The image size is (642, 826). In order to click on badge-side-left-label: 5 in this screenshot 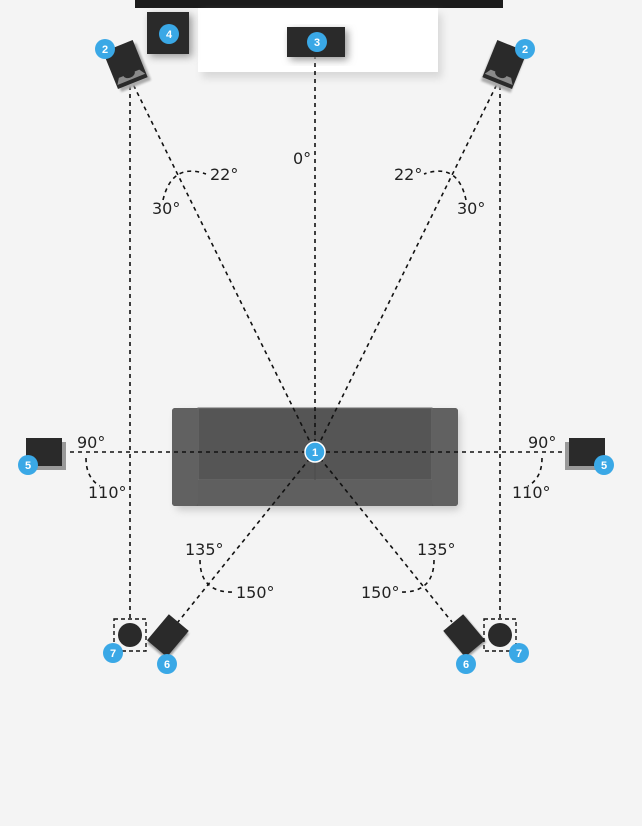, I will do `click(28, 466)`.